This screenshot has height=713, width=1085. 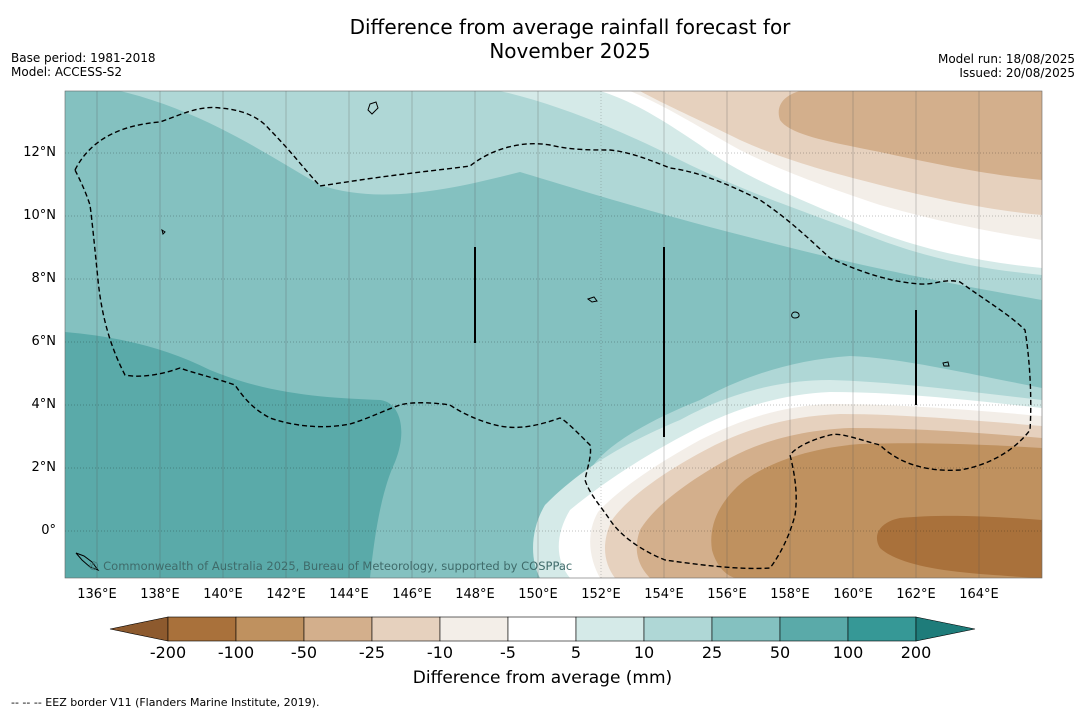 I want to click on colorbar, so click(x=542, y=629).